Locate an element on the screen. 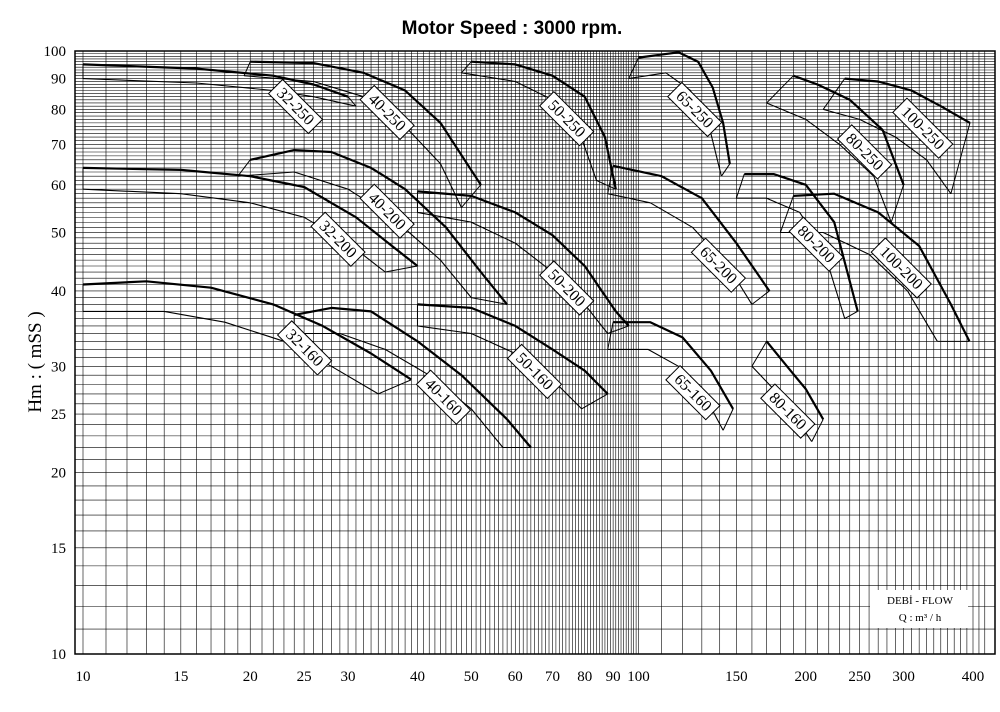 Image resolution: width=1000 pixels, height=712 pixels. curve-label-100-200: 100-200 is located at coordinates (901, 268).